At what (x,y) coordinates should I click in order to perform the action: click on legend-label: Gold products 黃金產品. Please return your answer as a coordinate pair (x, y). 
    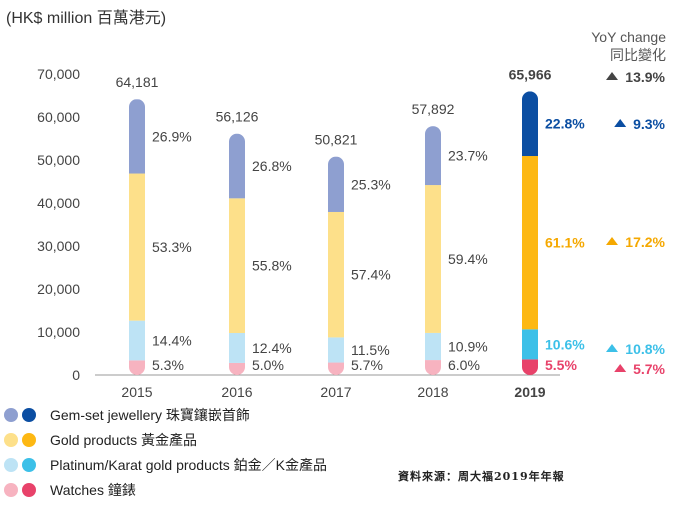
    Looking at the image, I should click on (124, 440).